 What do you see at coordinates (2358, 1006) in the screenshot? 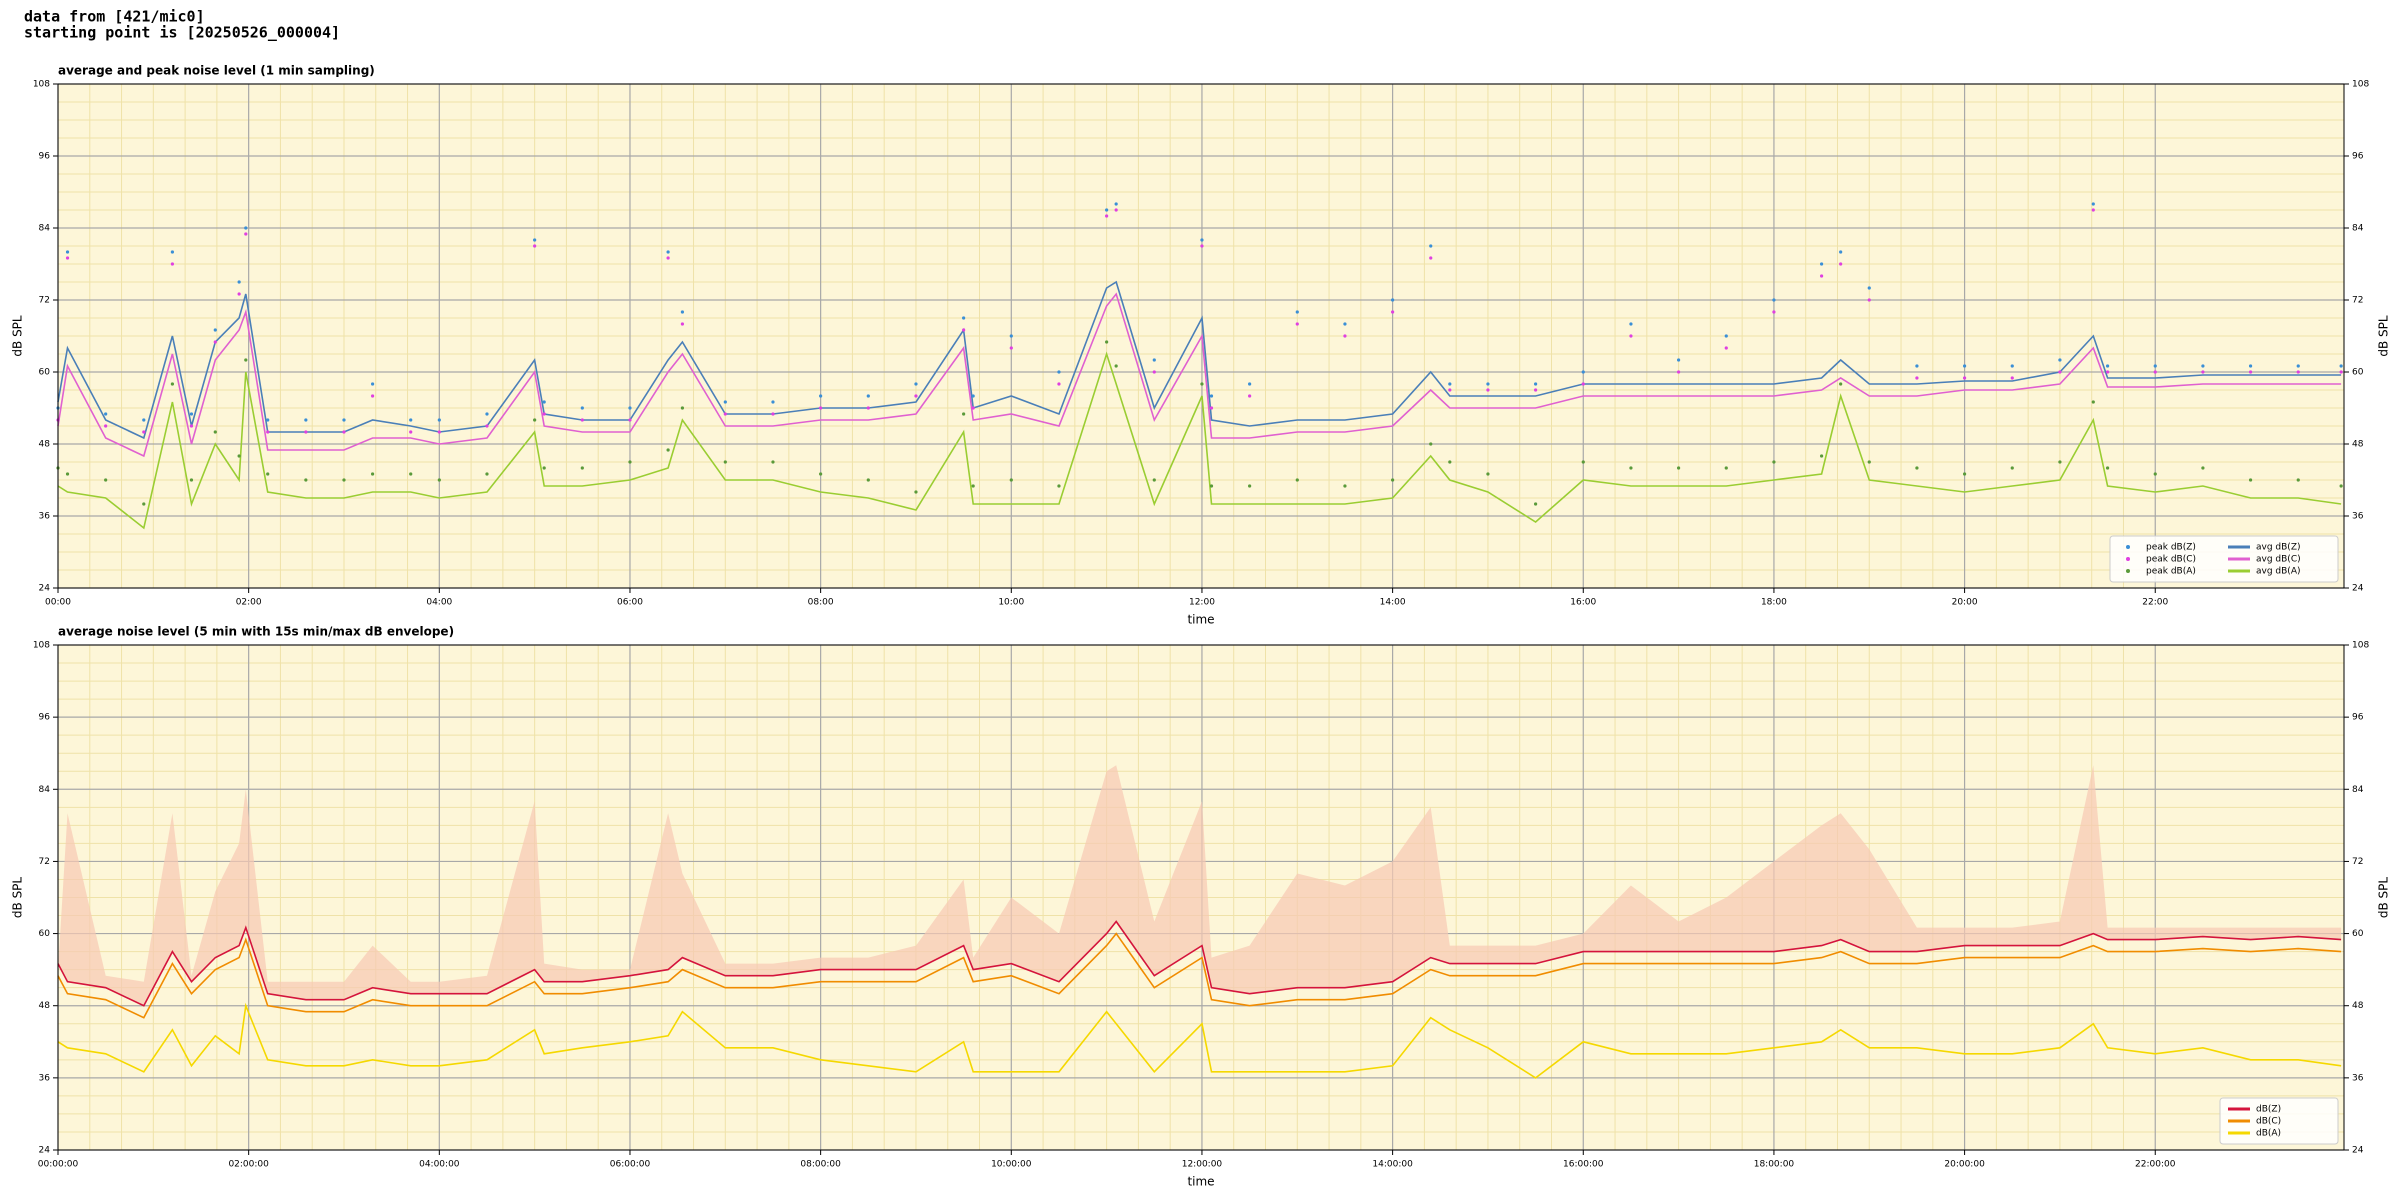
I see `y2-tick-label: 48` at bounding box center [2358, 1006].